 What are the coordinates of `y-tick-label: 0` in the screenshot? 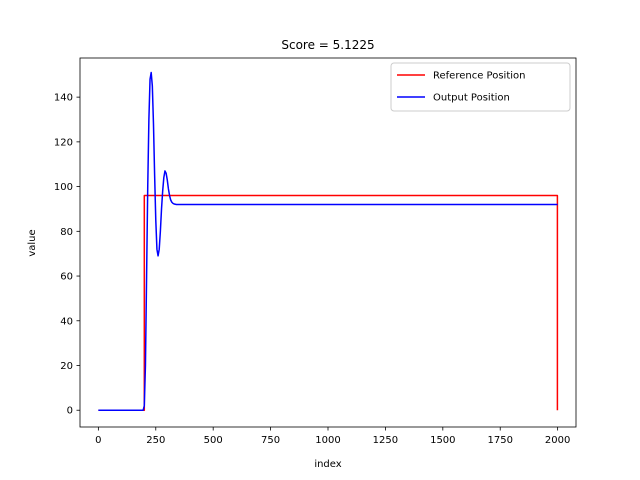 It's located at (70, 411).